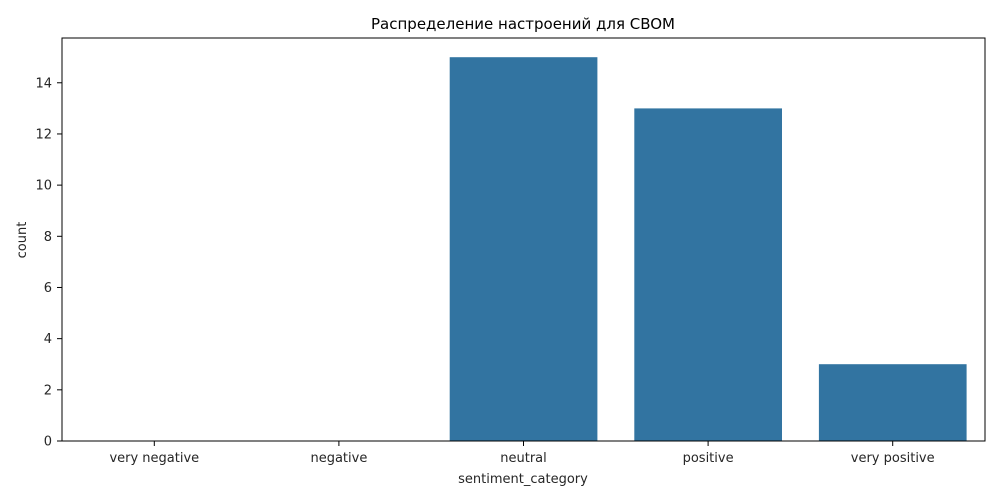 The image size is (1000, 500). Describe the element at coordinates (523, 24) in the screenshot. I see `chart-title: Распределение настроений для CBOM` at that location.